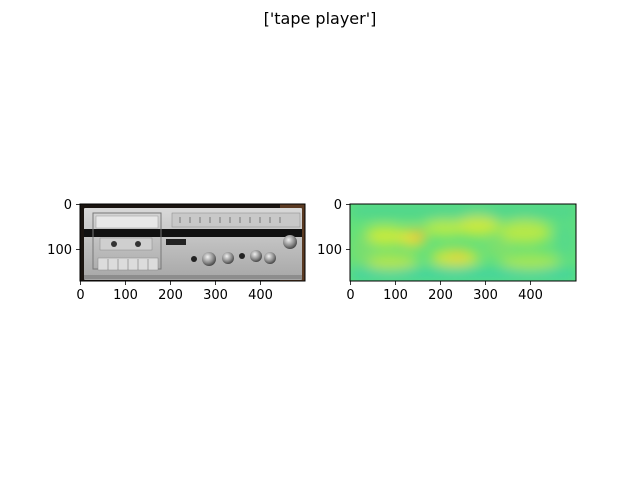  Describe the element at coordinates (348, 227) in the screenshot. I see `y-axis-right` at that location.